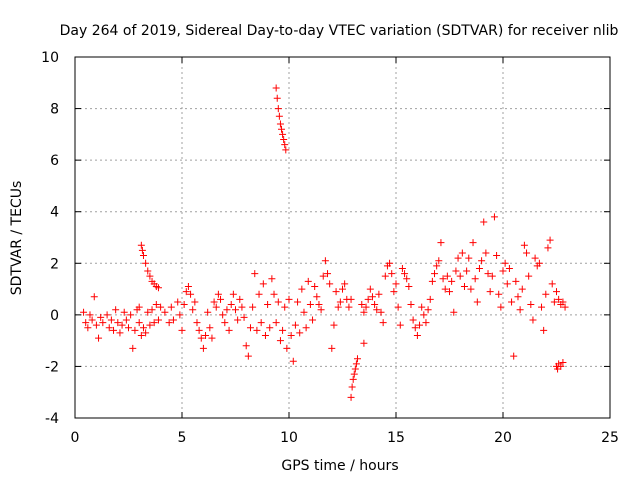  I want to click on x-tick-label: 5, so click(182, 438).